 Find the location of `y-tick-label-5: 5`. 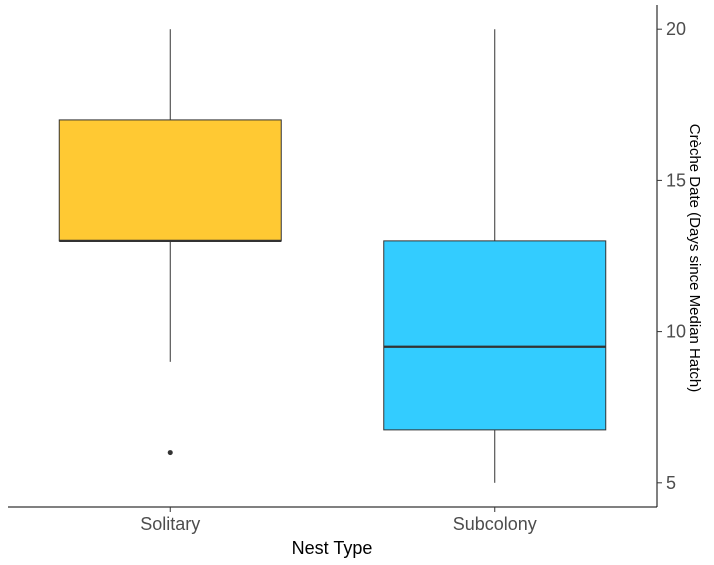

y-tick-label-5: 5 is located at coordinates (671, 483).